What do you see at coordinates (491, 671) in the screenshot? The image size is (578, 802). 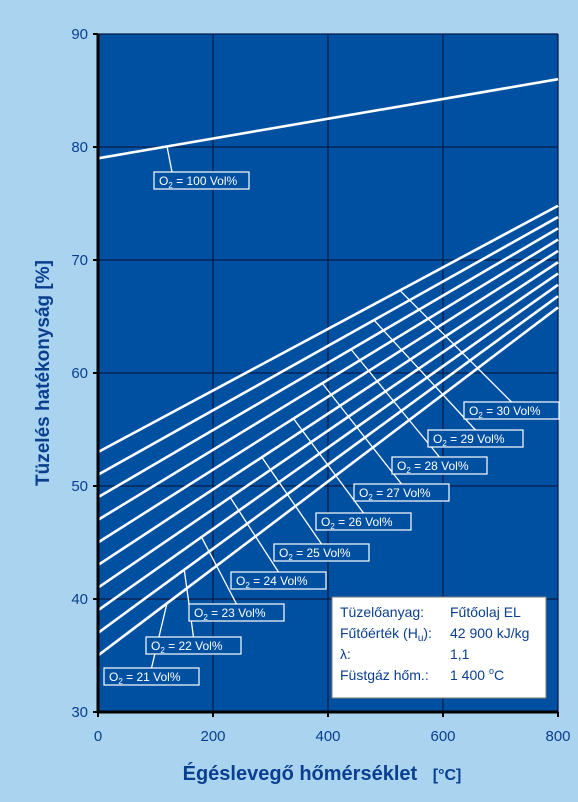 I see `info-value-sup: o` at bounding box center [491, 671].